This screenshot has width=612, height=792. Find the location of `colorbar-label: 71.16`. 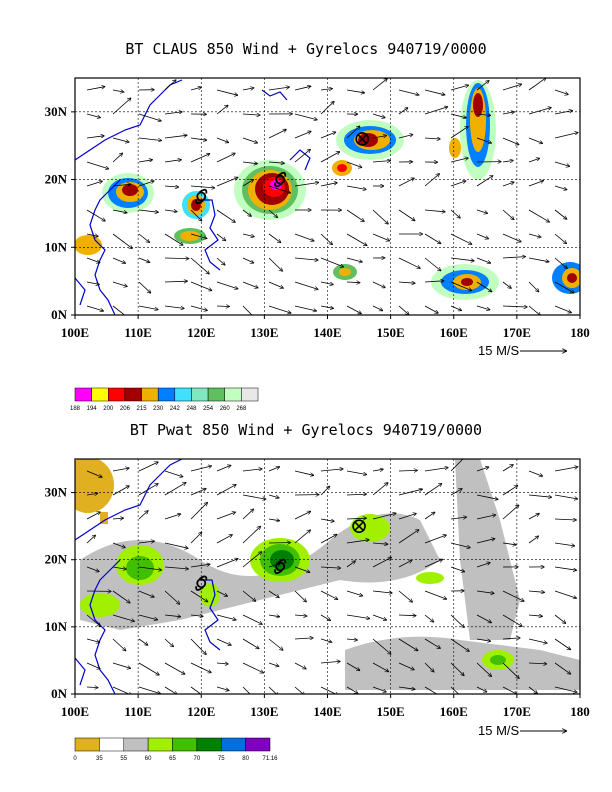

colorbar-label: 71.16 is located at coordinates (270, 759).